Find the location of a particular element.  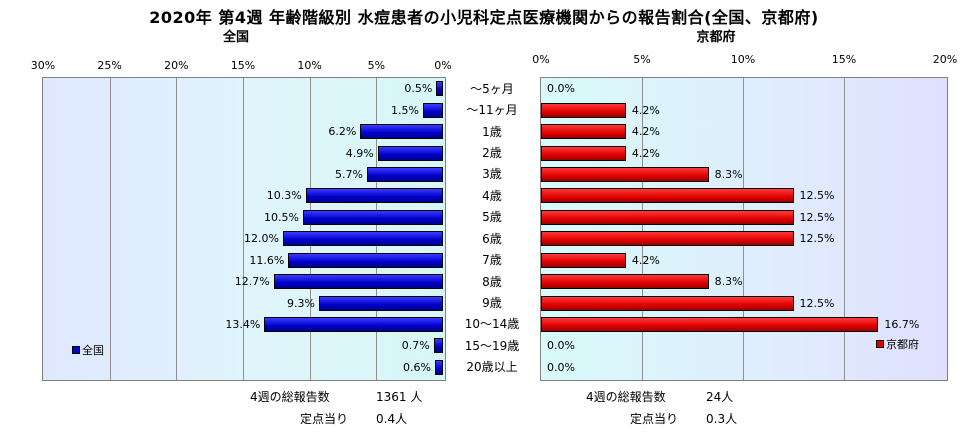

category-label: 5歳 is located at coordinates (492, 217).